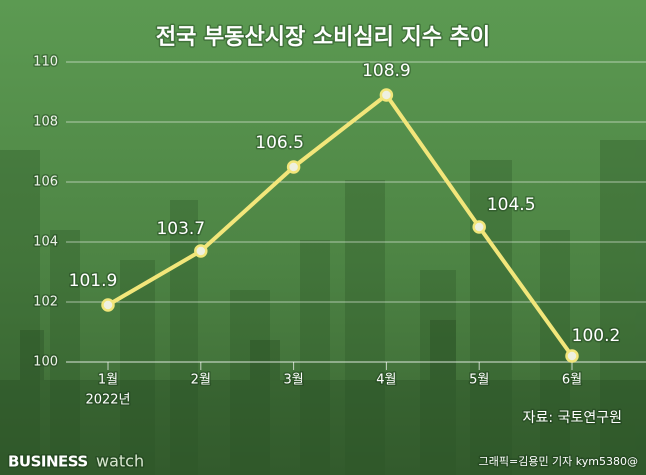  Describe the element at coordinates (48, 462) in the screenshot. I see `logo-bold: BUSINESS` at that location.